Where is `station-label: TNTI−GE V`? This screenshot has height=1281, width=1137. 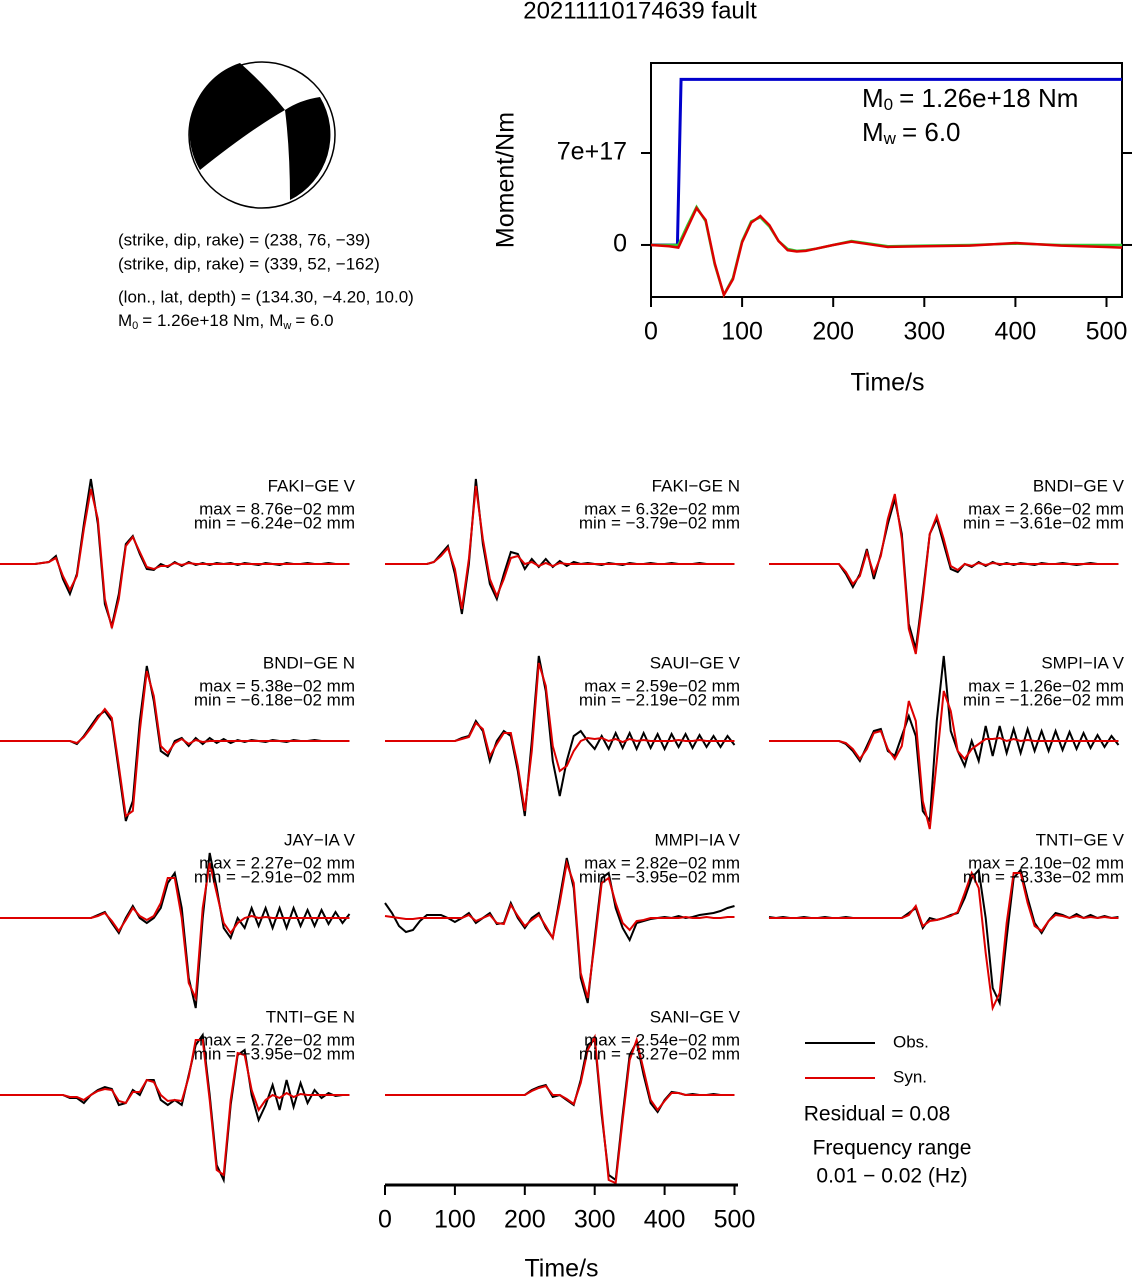 station-label: TNTI−GE V is located at coordinates (1080, 839).